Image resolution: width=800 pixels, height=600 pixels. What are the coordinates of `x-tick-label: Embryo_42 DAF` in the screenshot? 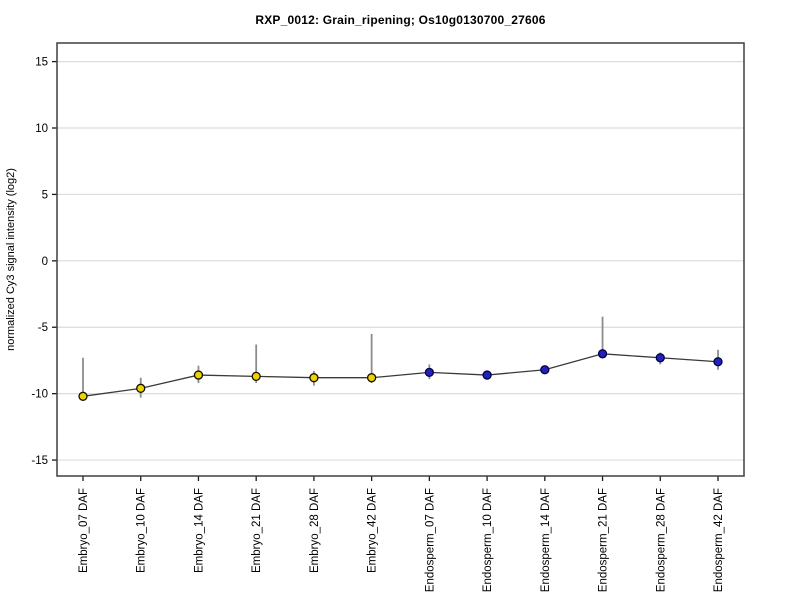 It's located at (373, 530).